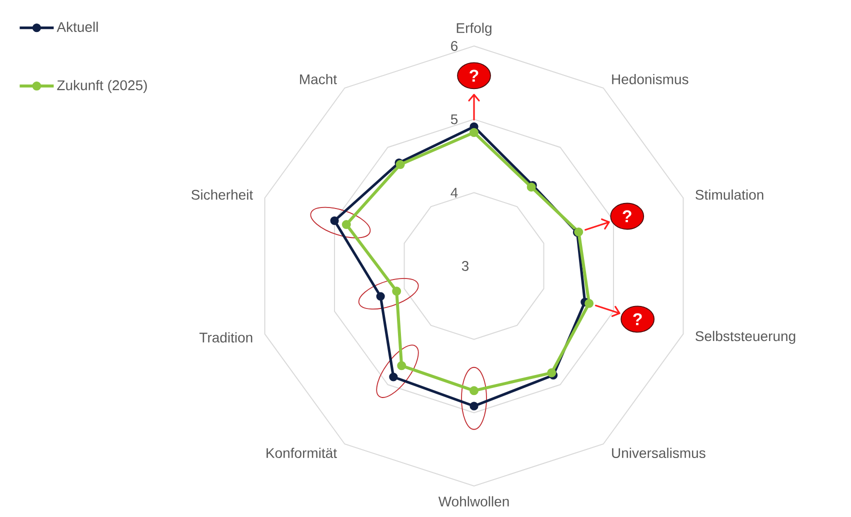 This screenshot has height=517, width=851. I want to click on legend-label: Aktuell, so click(77, 27).